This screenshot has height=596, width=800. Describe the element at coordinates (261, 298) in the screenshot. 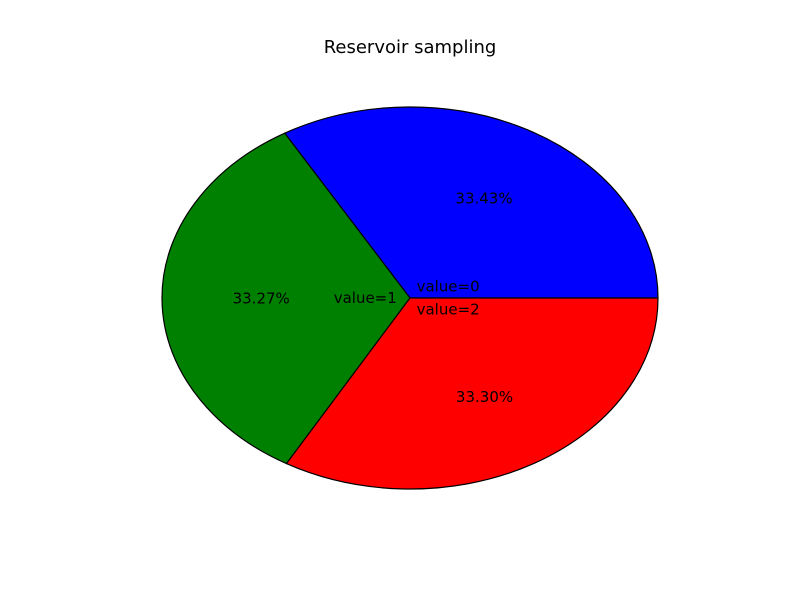

I see `percent-label-1: 33.27%` at that location.